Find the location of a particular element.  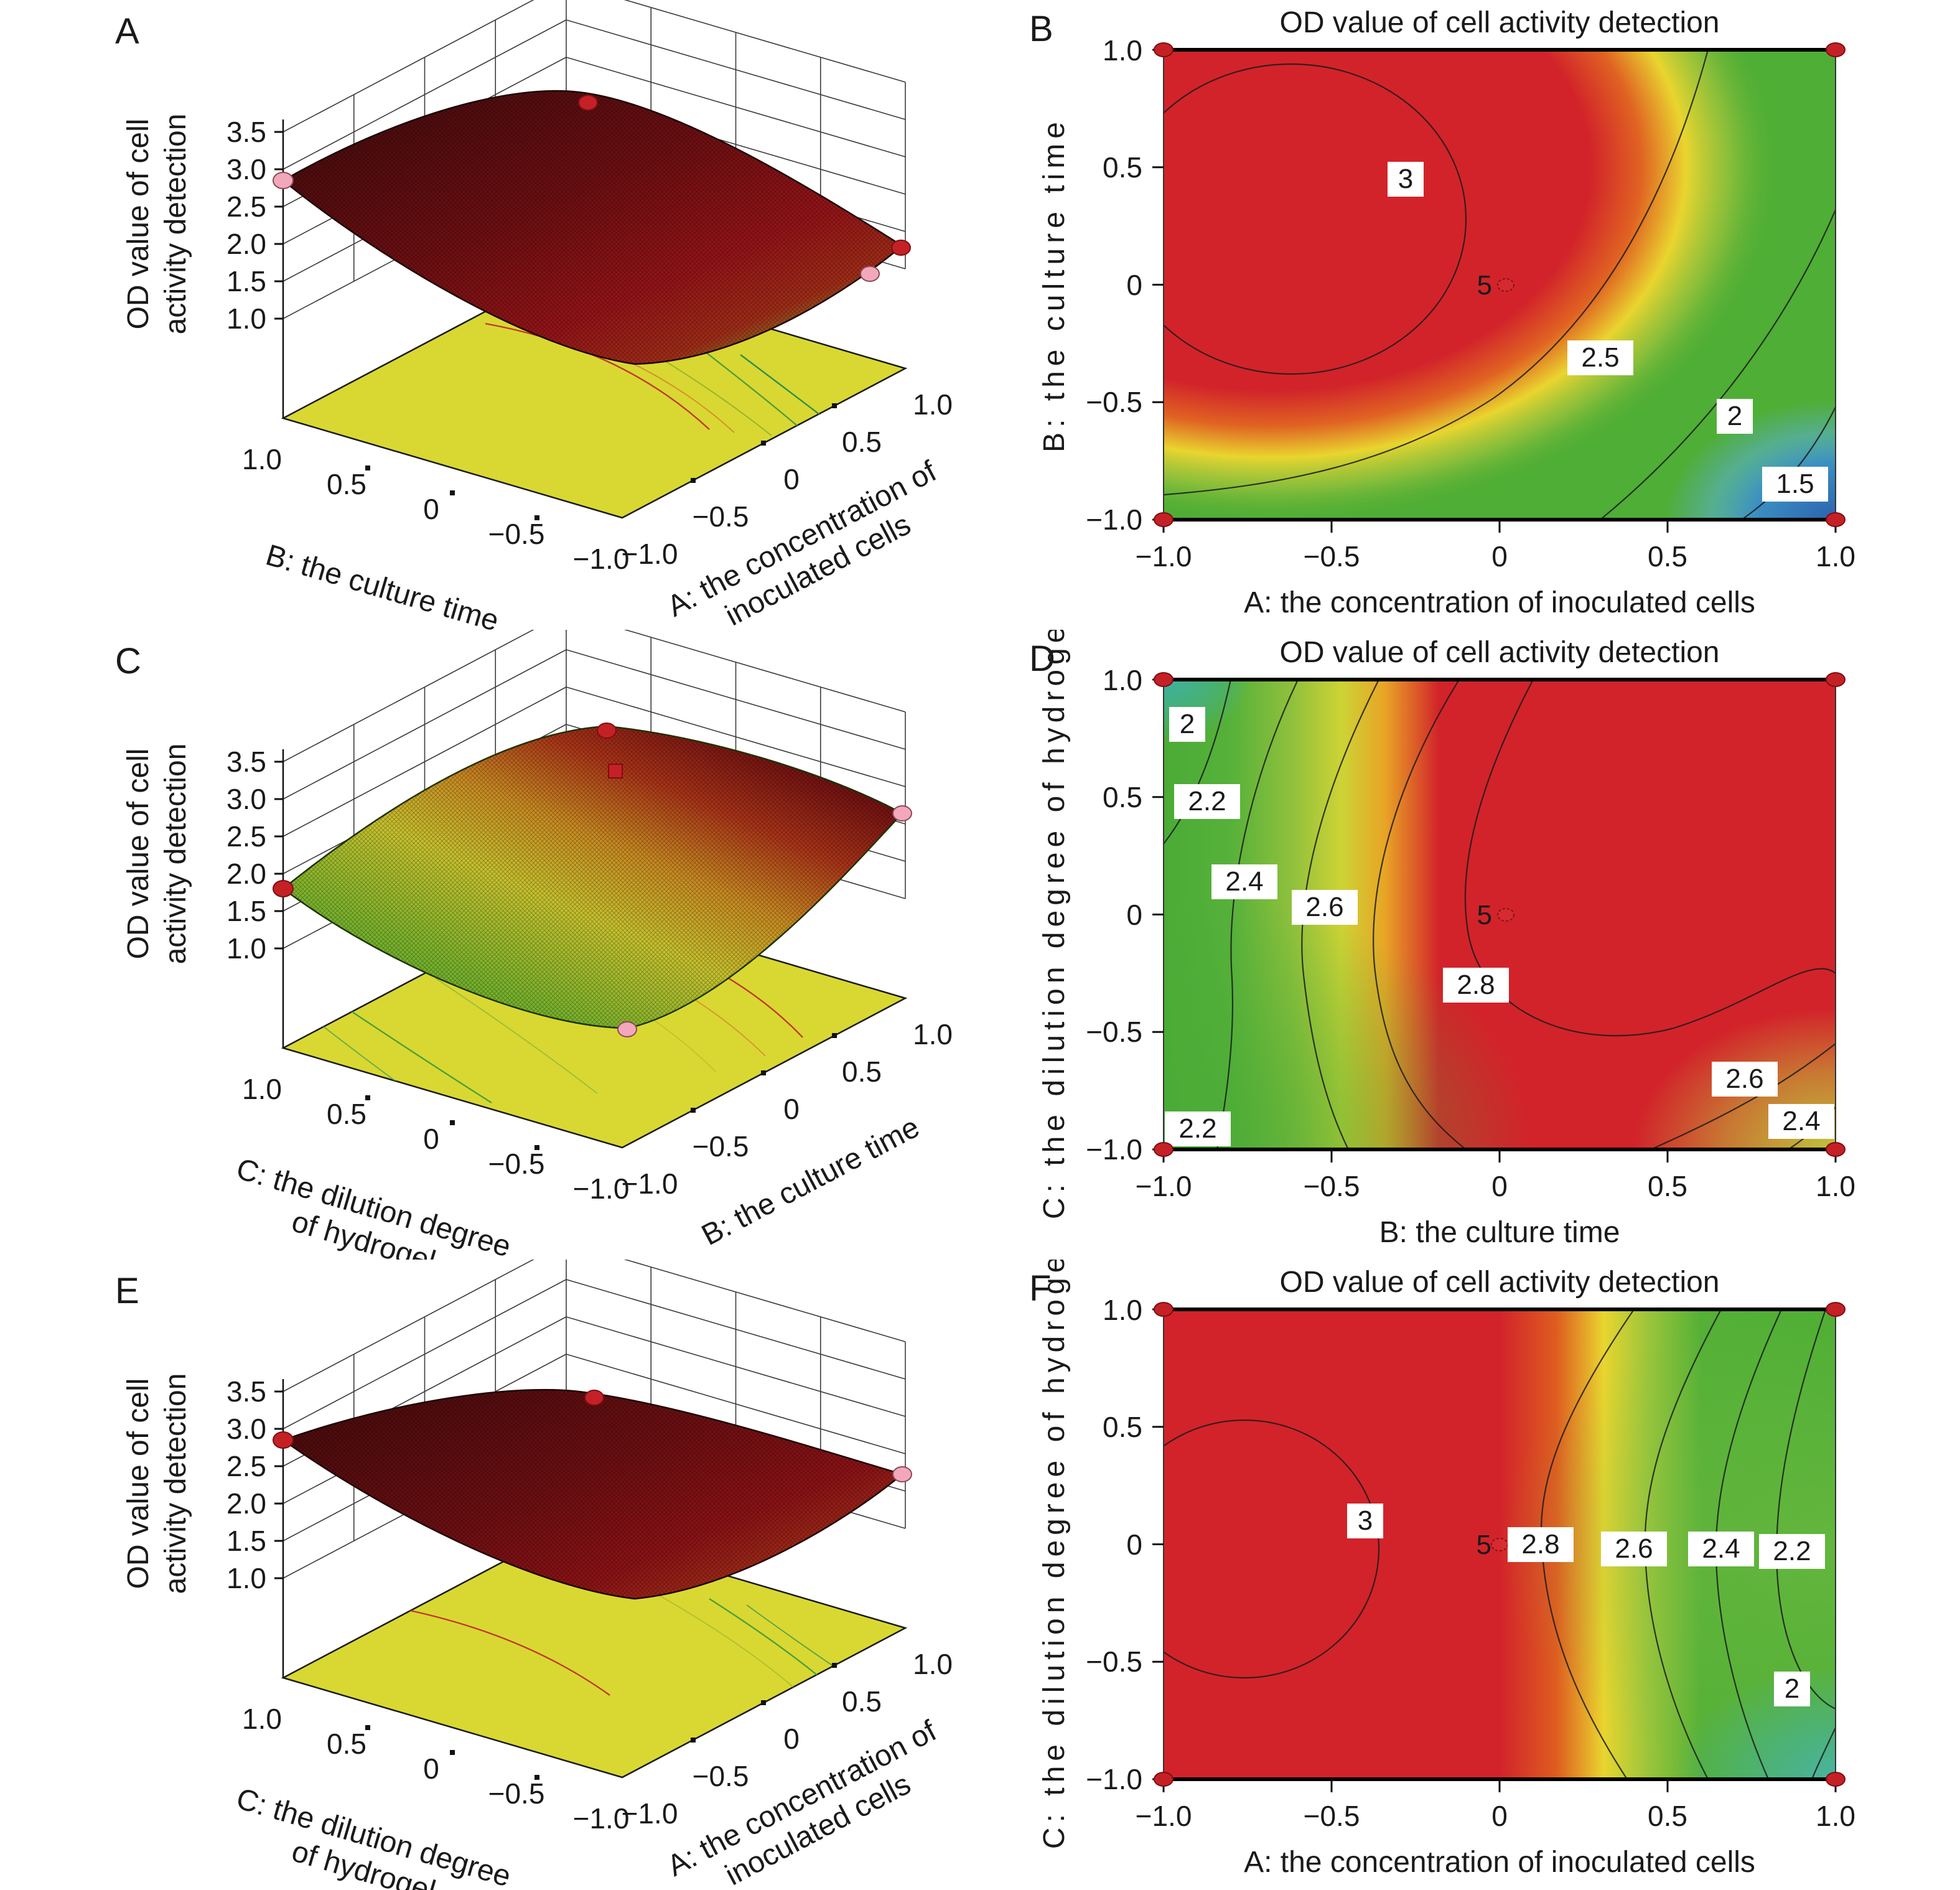

y-axis-label: B: the culture time is located at coordinates (1054, 284).